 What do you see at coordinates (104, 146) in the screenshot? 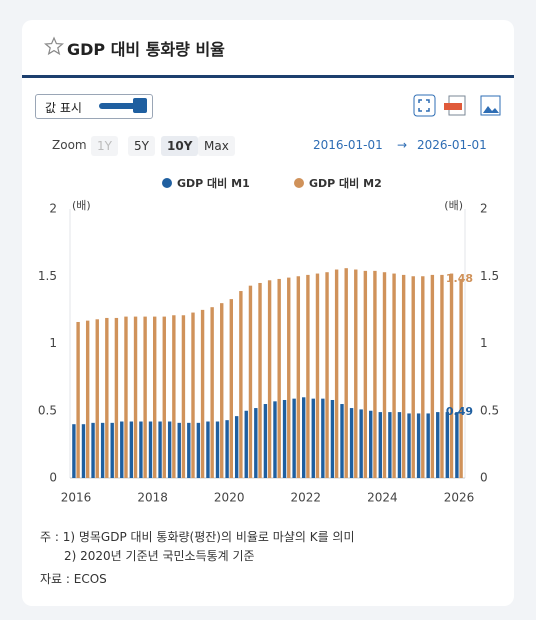
I see `zoom-button: 1Y` at bounding box center [104, 146].